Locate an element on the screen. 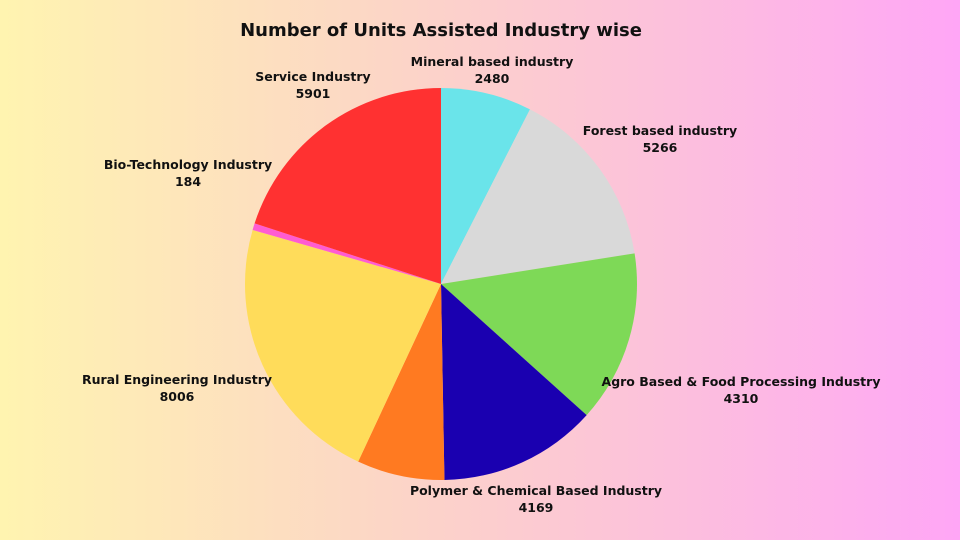  slice-label: Agro Based & Food Processing Industry is located at coordinates (741, 381).